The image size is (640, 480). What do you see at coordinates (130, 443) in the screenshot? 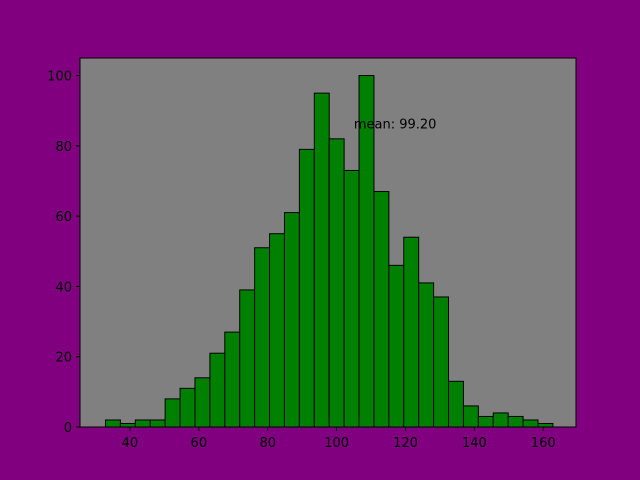
I see `x-tick-label: 40` at bounding box center [130, 443].